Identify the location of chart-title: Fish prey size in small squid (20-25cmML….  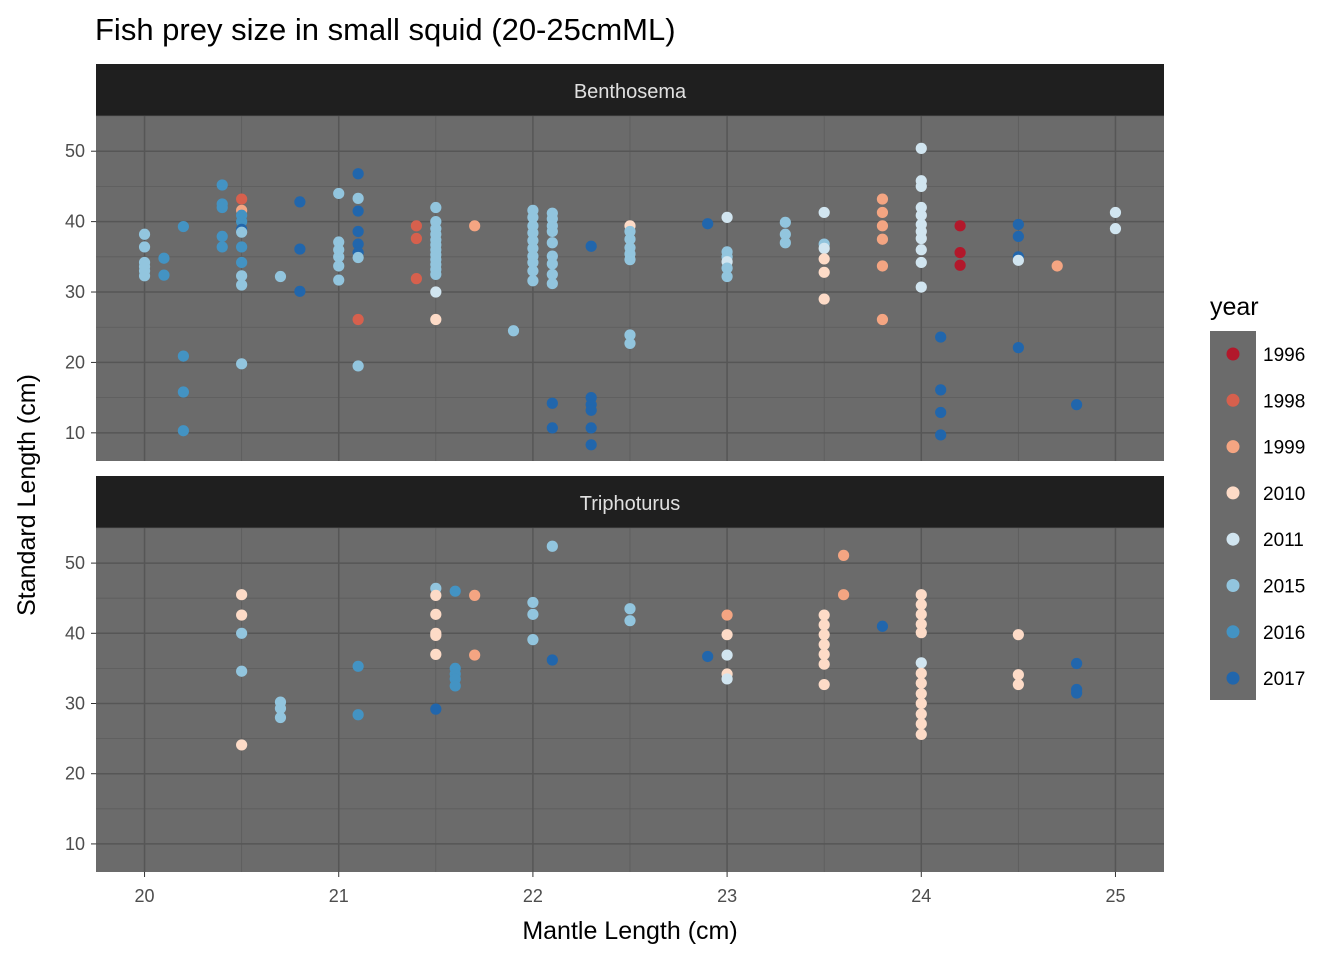
(385, 29).